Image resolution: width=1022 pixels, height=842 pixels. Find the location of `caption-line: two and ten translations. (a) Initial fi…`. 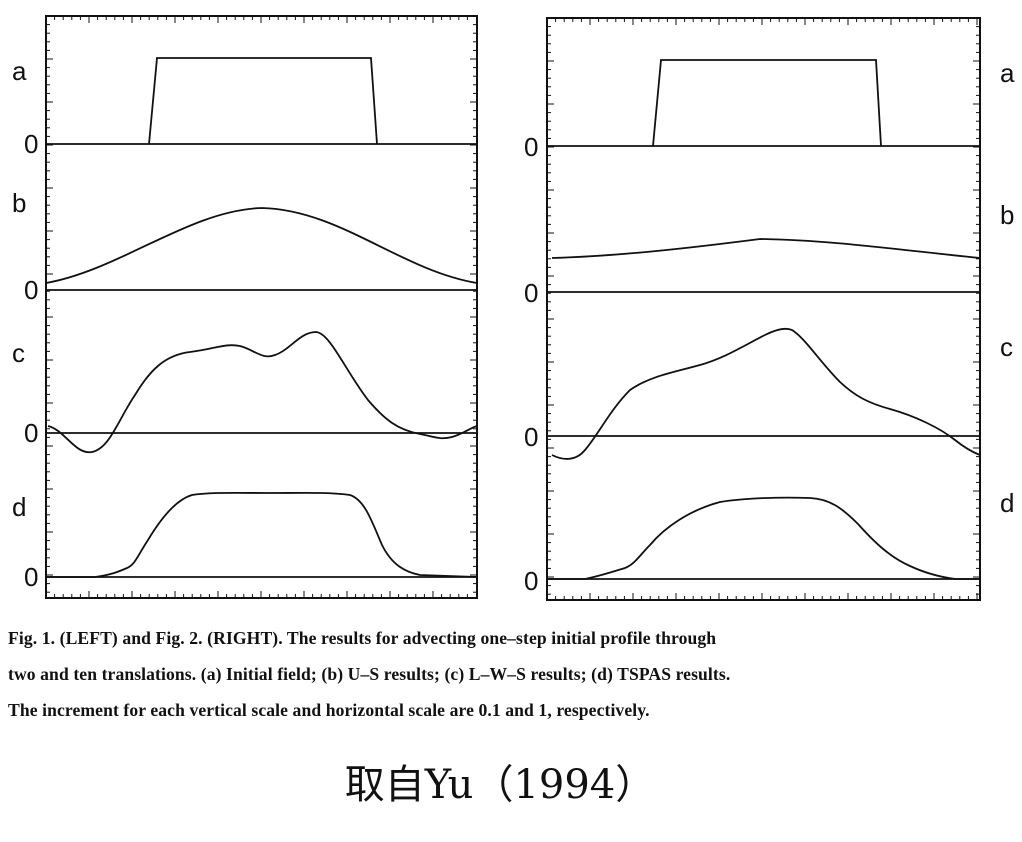

caption-line: two and ten translations. (a) Initial fi… is located at coordinates (369, 674).